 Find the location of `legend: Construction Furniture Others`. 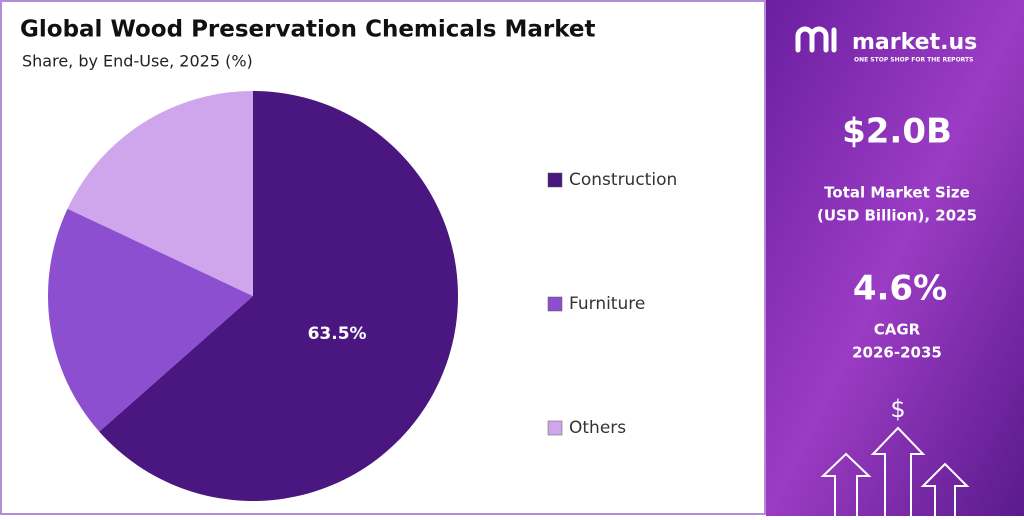

legend: Construction Furniture Others is located at coordinates (612, 304).